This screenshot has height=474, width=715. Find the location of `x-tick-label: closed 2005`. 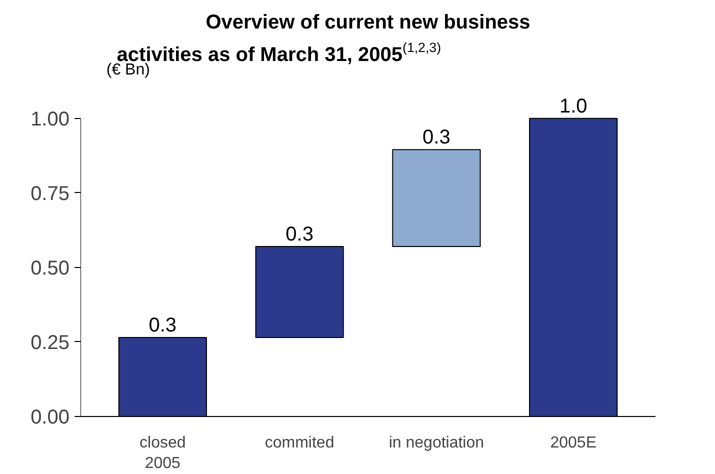

x-tick-label: closed 2005 is located at coordinates (163, 453).